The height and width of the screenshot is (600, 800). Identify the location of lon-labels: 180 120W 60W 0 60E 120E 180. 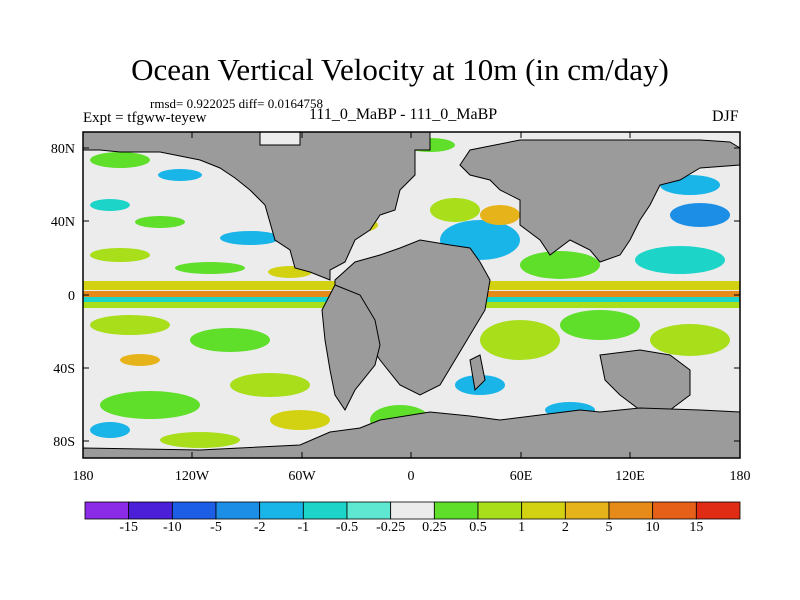
(412, 476).